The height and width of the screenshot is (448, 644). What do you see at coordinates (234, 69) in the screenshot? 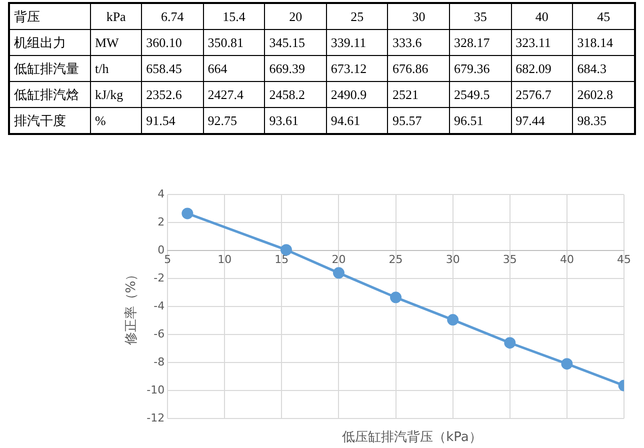
I see `text: 664` at bounding box center [234, 69].